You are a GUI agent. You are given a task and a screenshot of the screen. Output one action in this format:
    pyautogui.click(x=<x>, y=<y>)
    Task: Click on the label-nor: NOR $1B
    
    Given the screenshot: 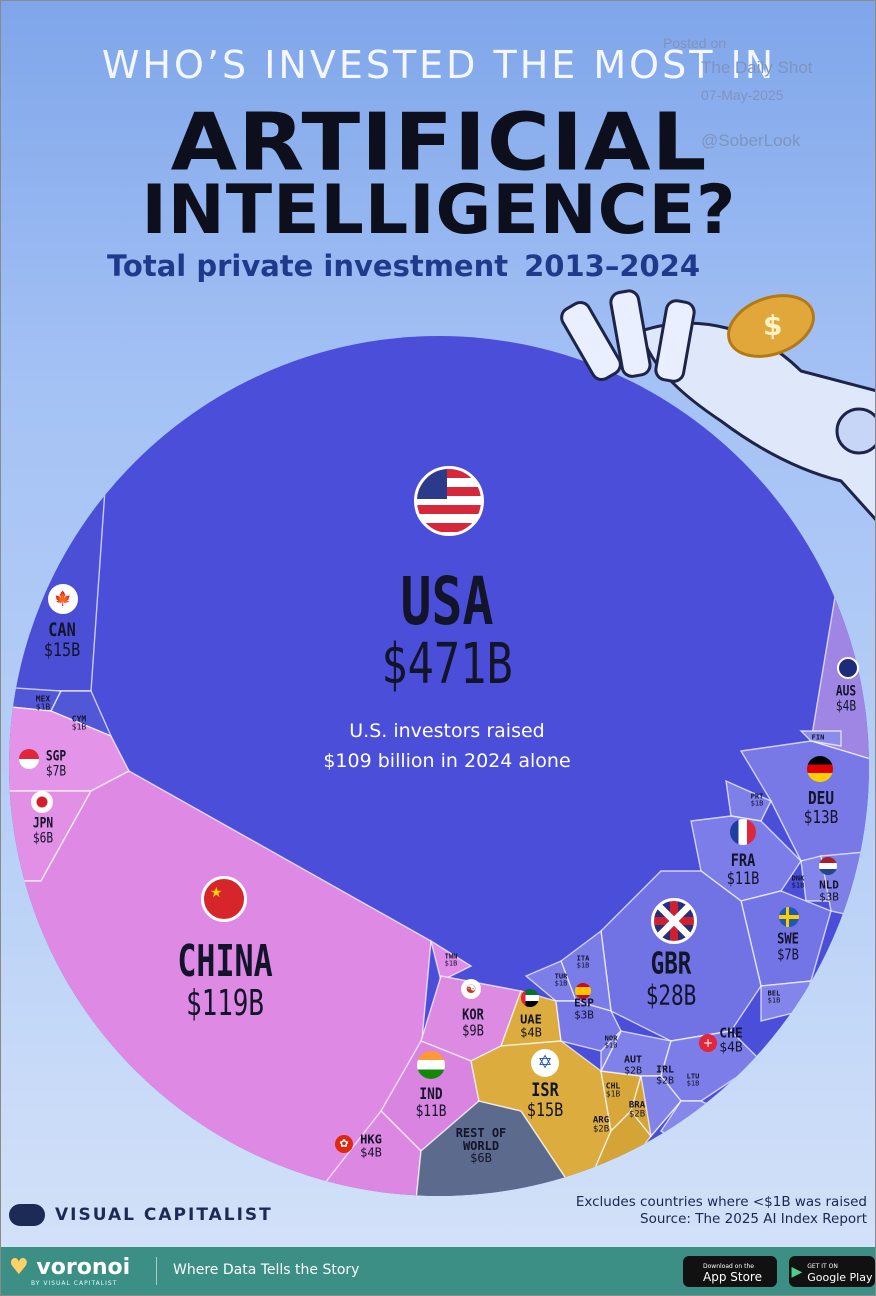 What is the action you would take?
    pyautogui.click(x=611, y=1042)
    